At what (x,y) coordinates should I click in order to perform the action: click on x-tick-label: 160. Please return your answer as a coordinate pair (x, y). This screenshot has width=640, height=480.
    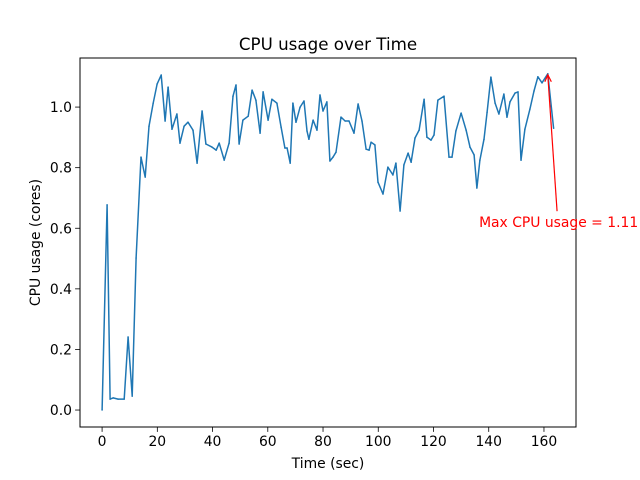
    Looking at the image, I should click on (544, 442).